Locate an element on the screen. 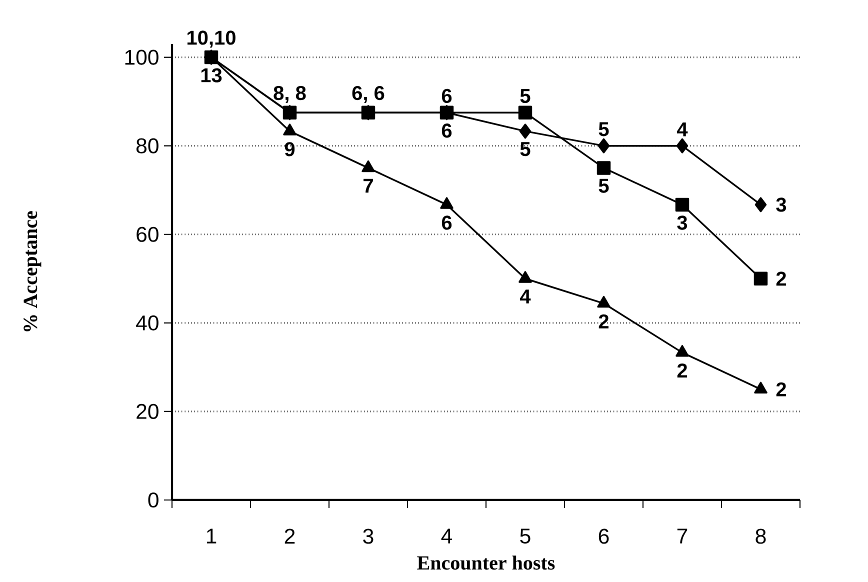  y-tick-label: 100 is located at coordinates (141, 57).